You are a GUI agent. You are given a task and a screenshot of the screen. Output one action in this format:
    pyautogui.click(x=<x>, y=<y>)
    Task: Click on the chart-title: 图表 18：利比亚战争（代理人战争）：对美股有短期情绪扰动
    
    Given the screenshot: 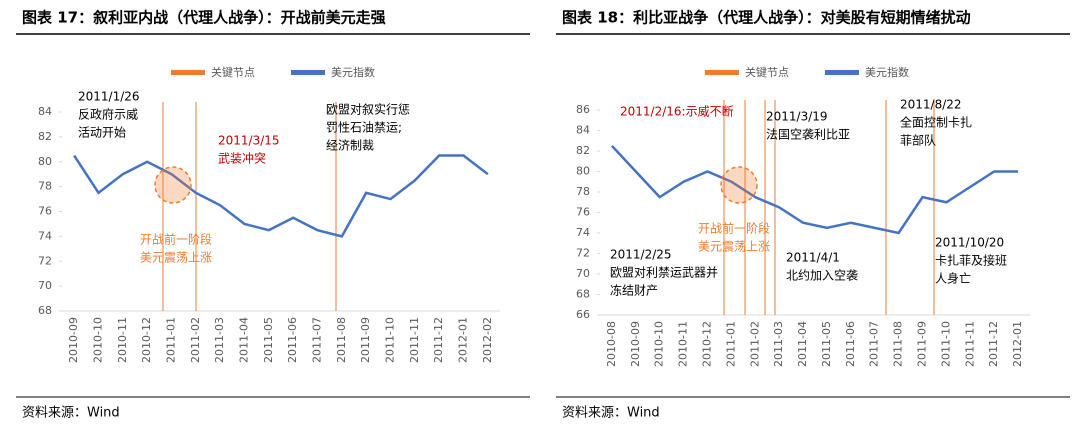 What is the action you would take?
    pyautogui.click(x=766, y=18)
    